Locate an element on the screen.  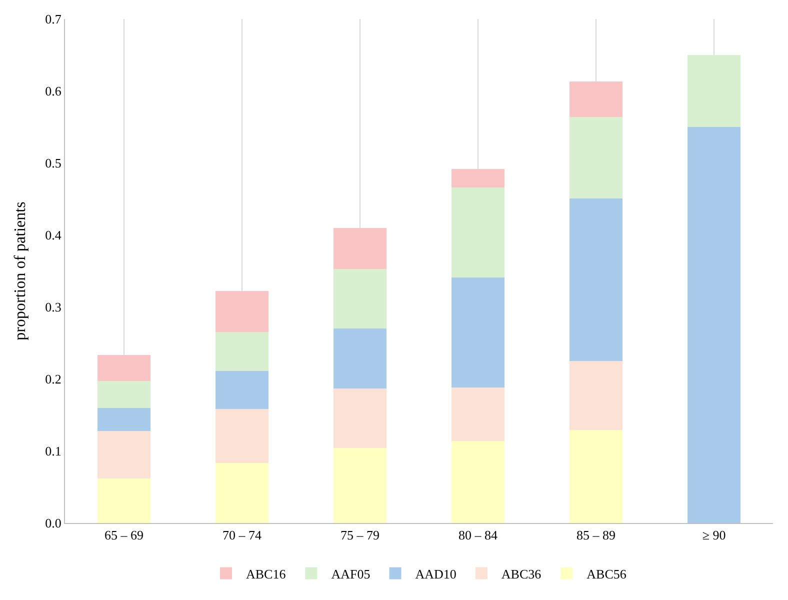
y-tick-label: 0.6 is located at coordinates (53, 91).